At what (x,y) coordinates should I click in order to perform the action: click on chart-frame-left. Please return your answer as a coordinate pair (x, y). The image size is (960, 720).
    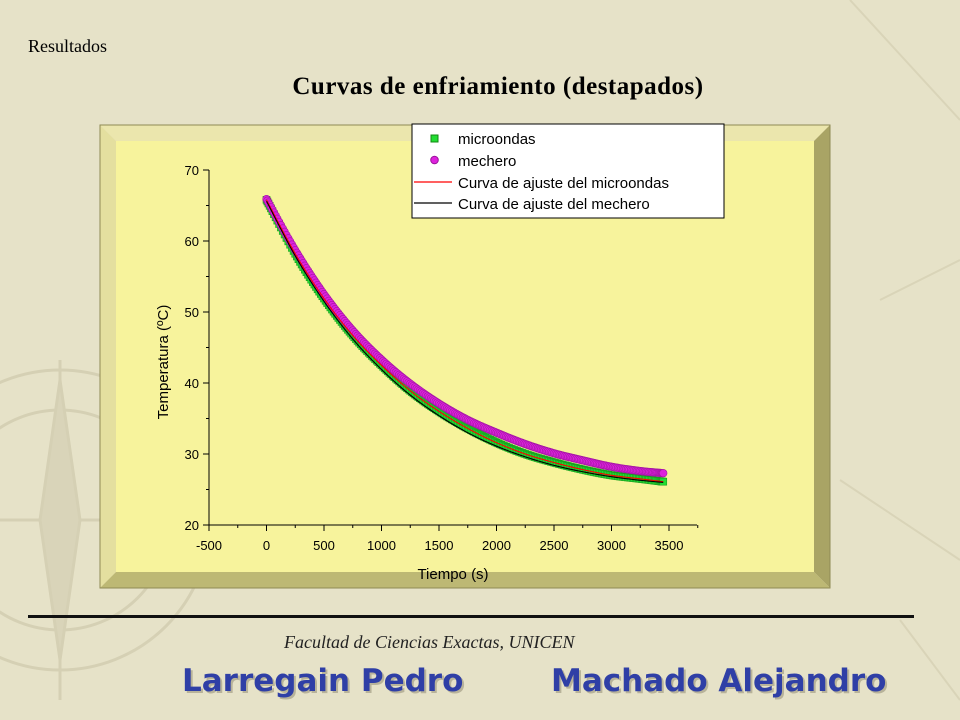
    Looking at the image, I should click on (108, 356).